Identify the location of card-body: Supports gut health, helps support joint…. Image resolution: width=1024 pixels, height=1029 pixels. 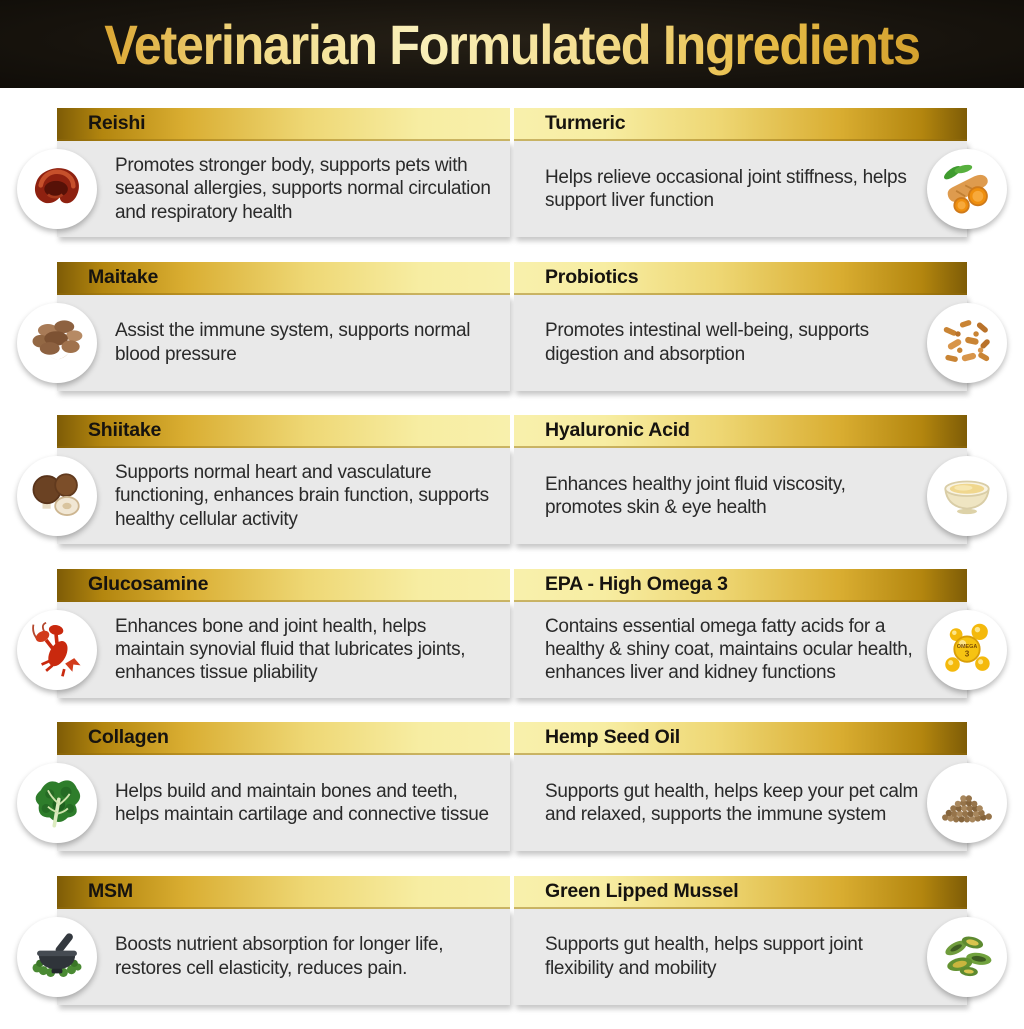
(740, 956).